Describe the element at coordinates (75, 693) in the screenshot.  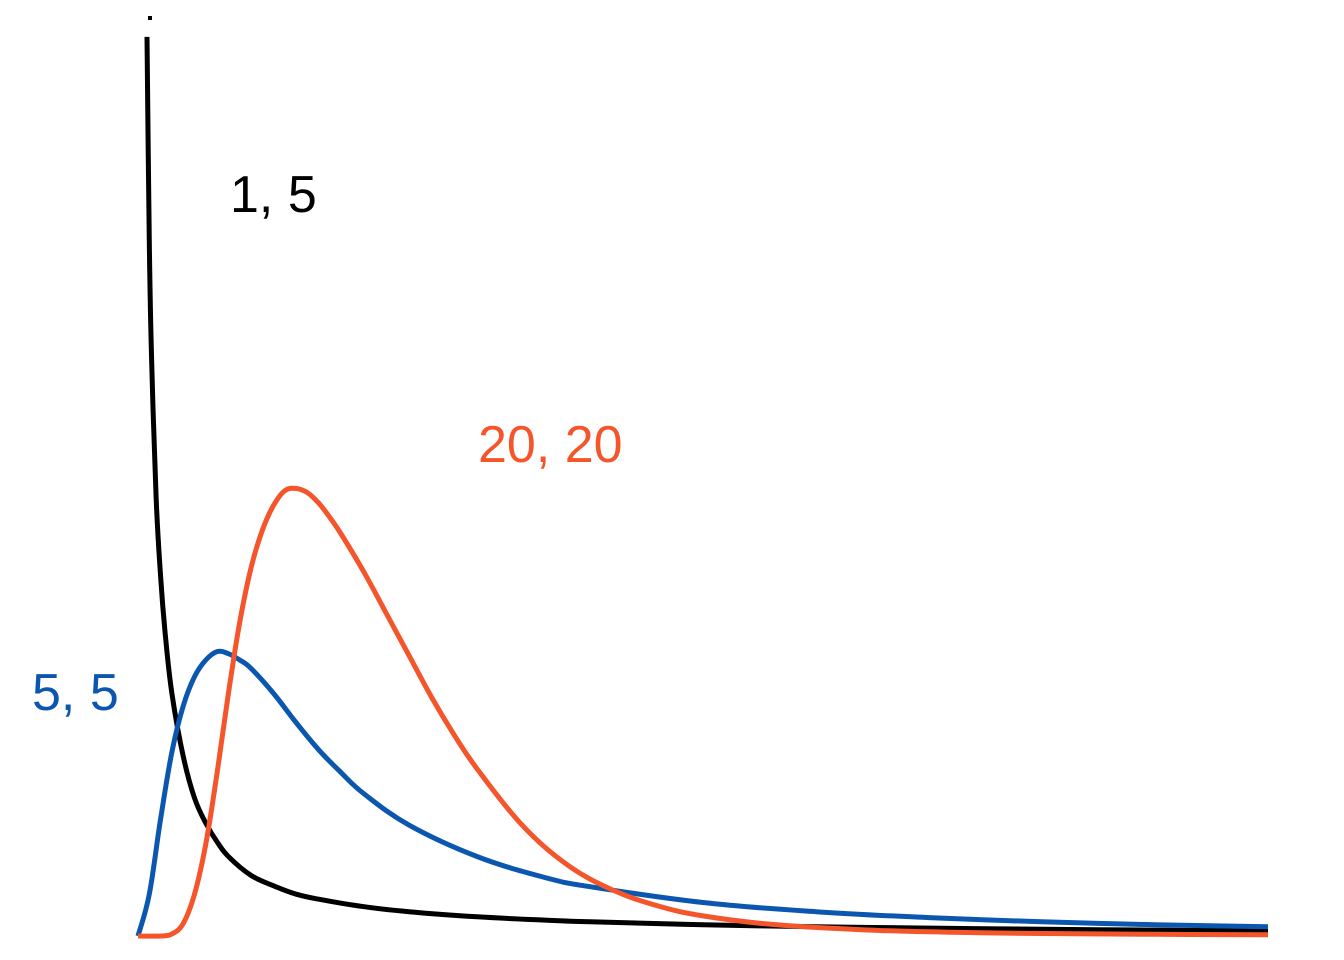
I see `series-label-5-5: 5, 5` at that location.